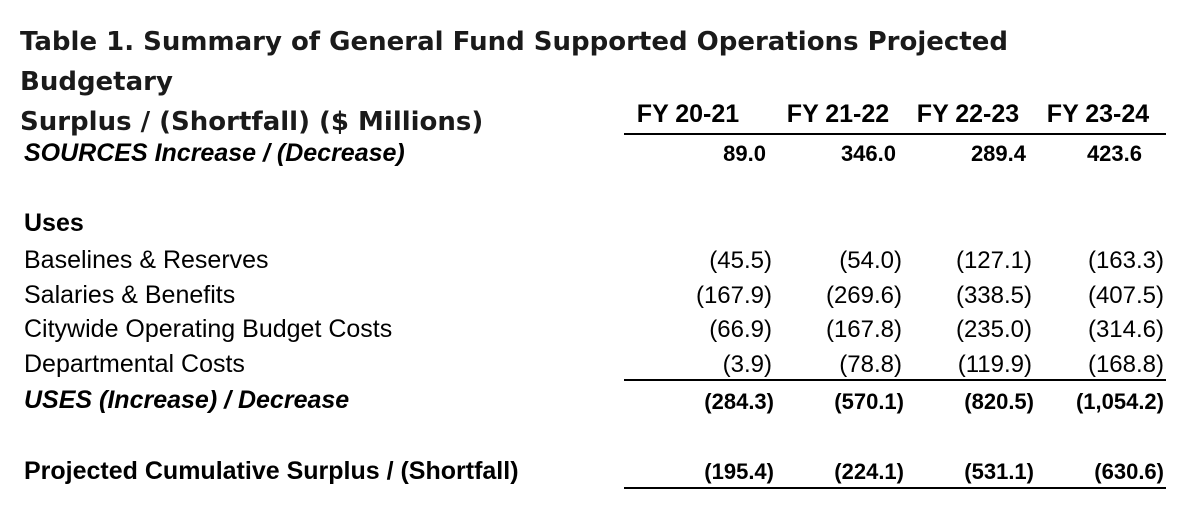  Describe the element at coordinates (1125, 295) in the screenshot. I see `uses-row-value: (407.5)` at that location.